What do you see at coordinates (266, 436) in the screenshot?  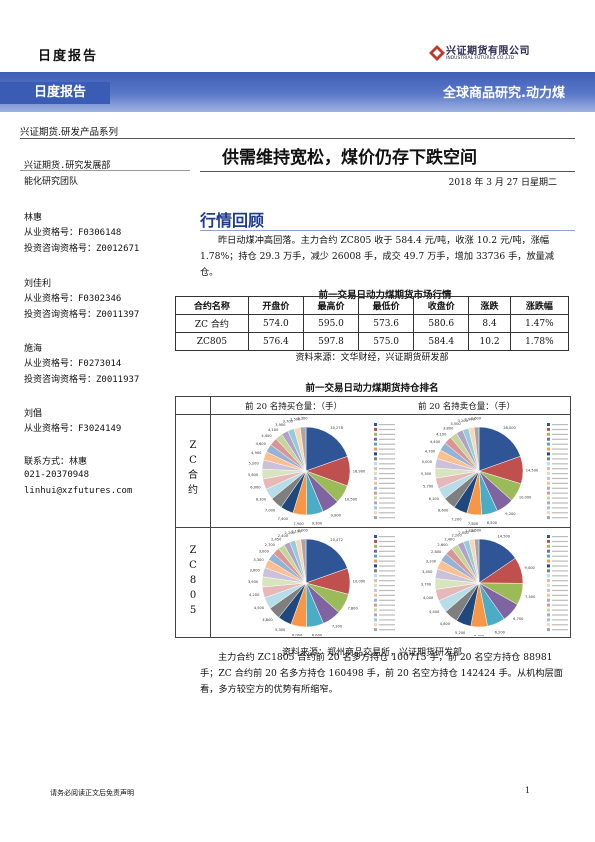 I see `pie-data-label: 4,400` at bounding box center [266, 436].